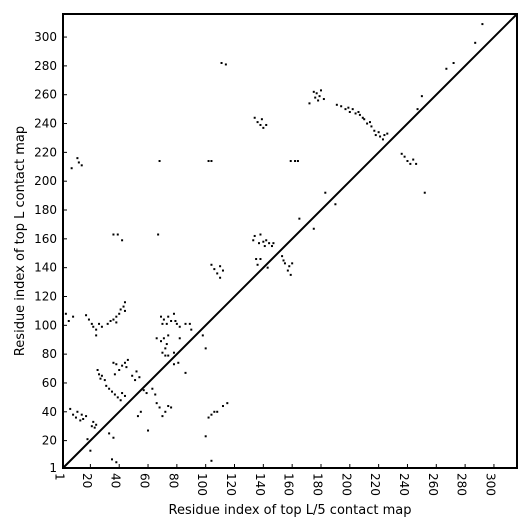  I want to click on y-tick-label: 240, so click(45, 124).